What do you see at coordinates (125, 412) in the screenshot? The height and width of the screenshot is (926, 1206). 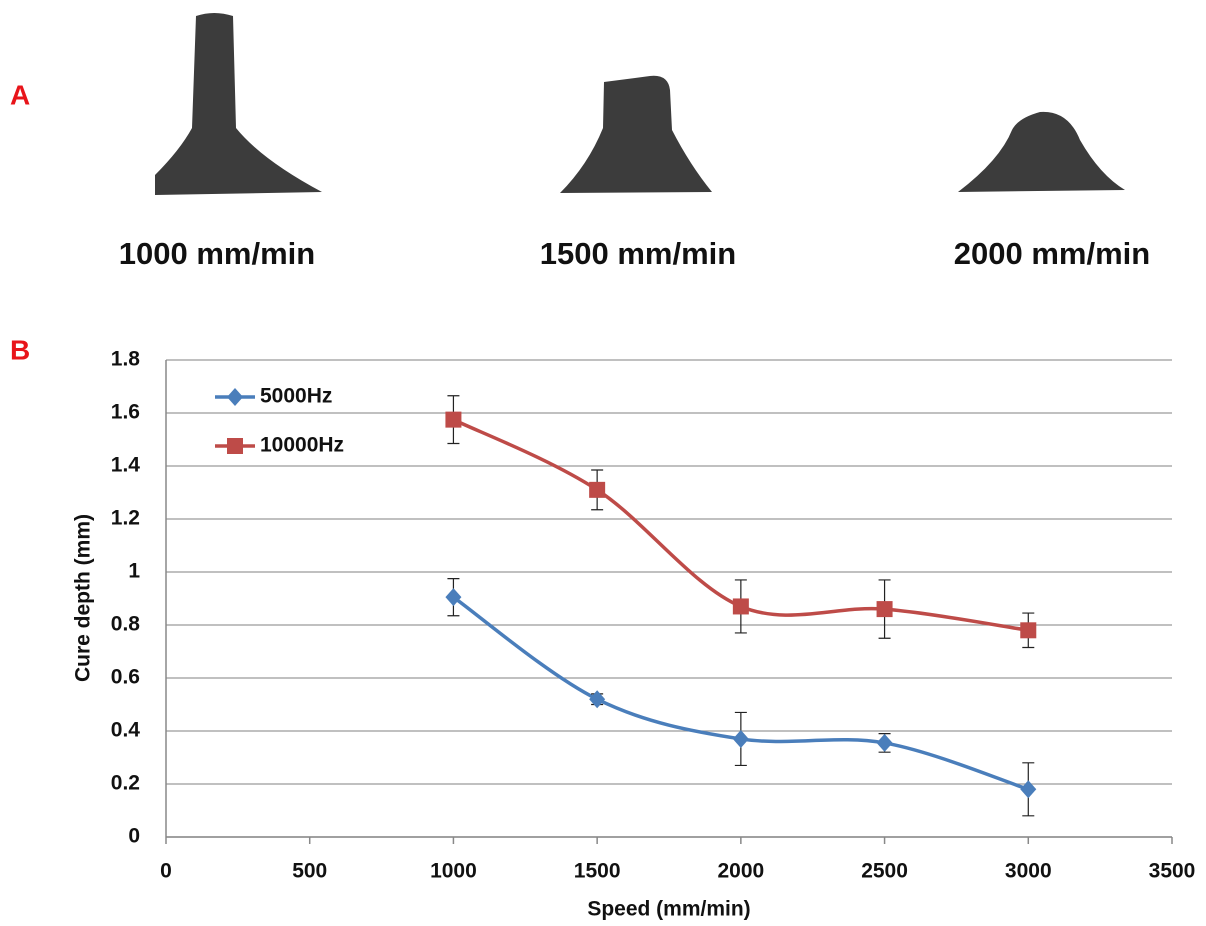 I see `y-tick-label: 1.6` at bounding box center [125, 412].